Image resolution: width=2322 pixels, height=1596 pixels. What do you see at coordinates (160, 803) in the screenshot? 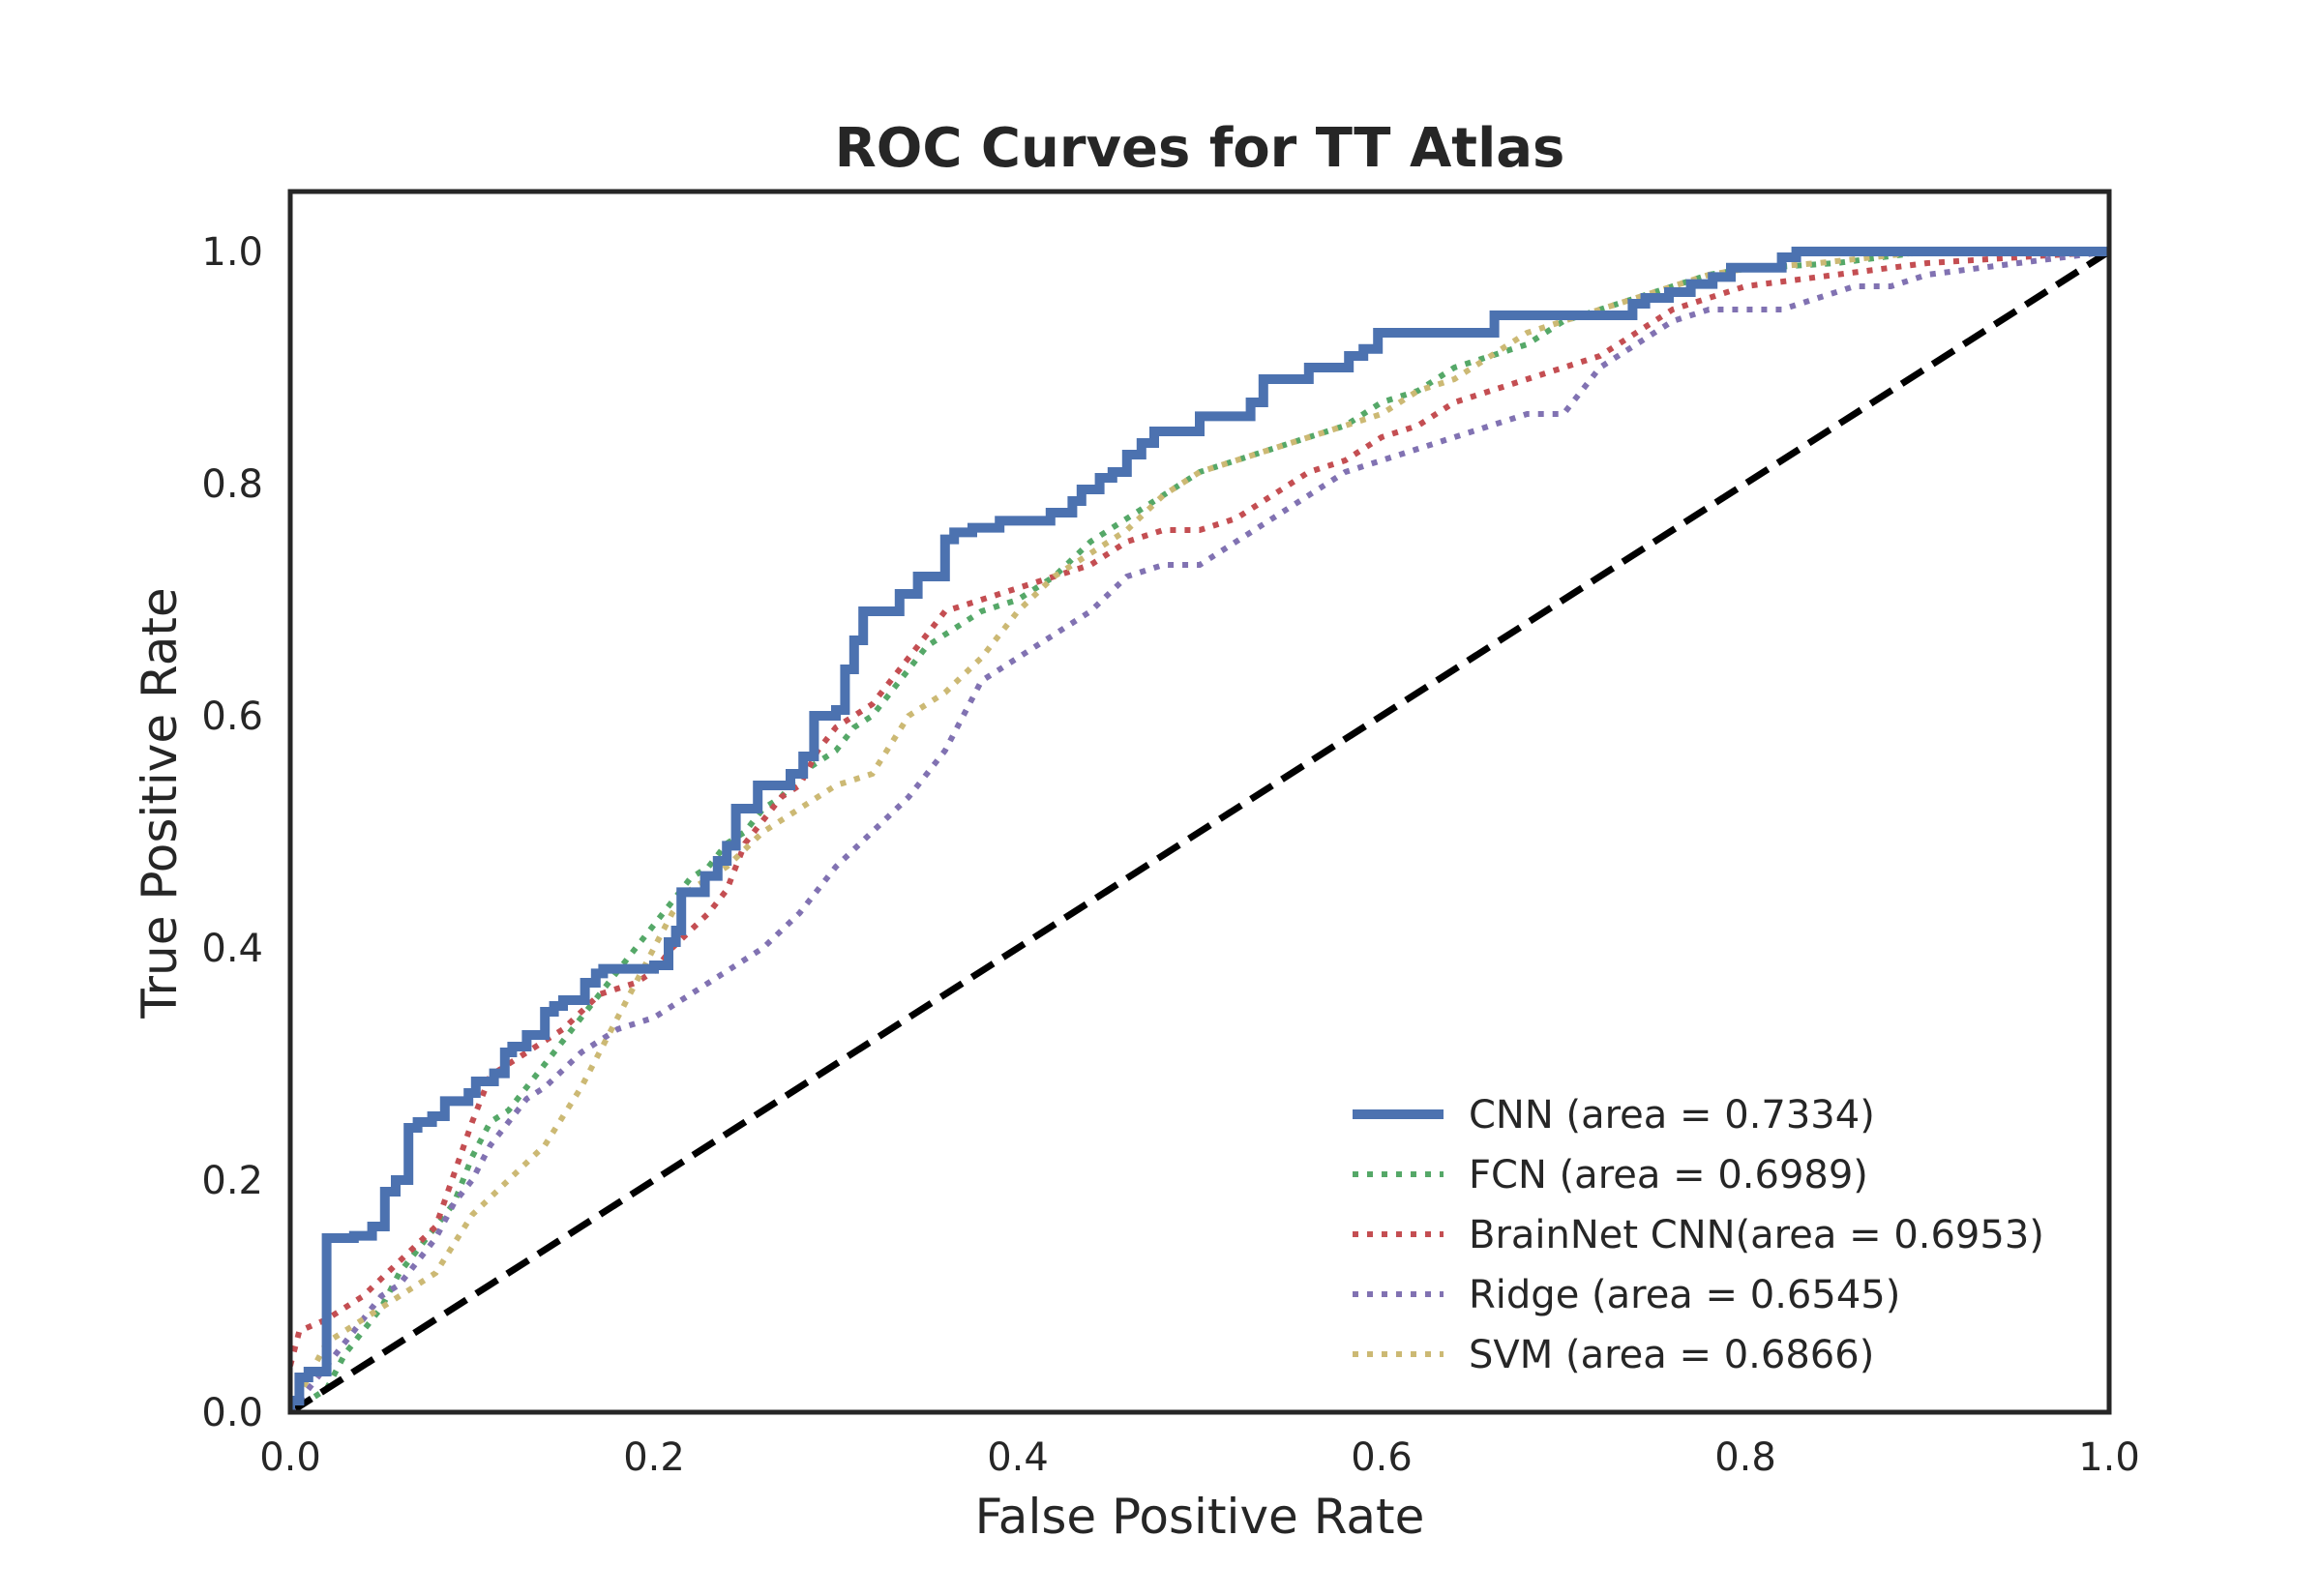
I see `y-axis-label: True Positive Rate` at bounding box center [160, 803].